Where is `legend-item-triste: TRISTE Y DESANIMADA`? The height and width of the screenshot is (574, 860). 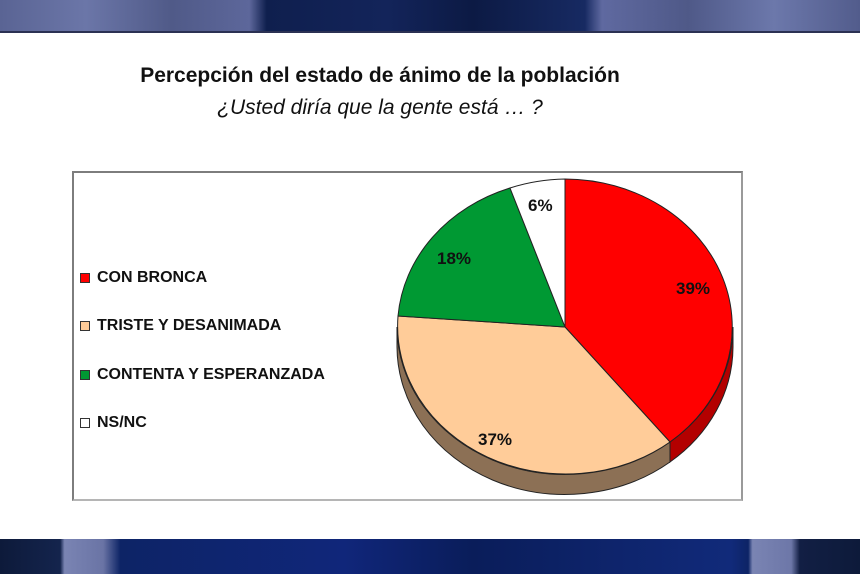
legend-item-triste: TRISTE Y DESANIMADA is located at coordinates (180, 326).